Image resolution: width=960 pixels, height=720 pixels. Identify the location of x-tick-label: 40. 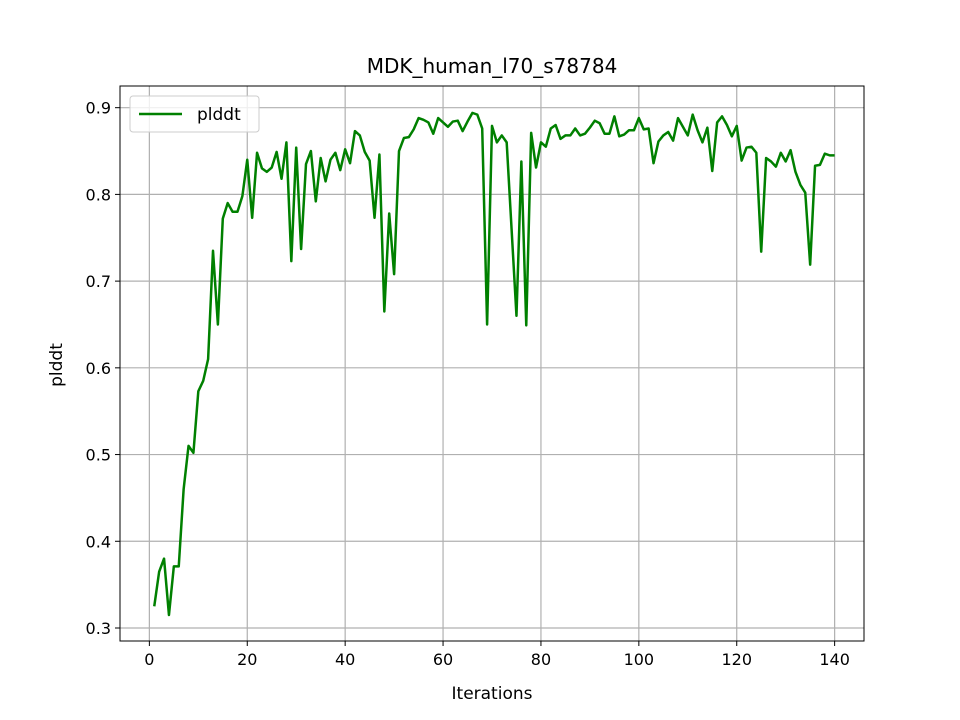
(345, 659).